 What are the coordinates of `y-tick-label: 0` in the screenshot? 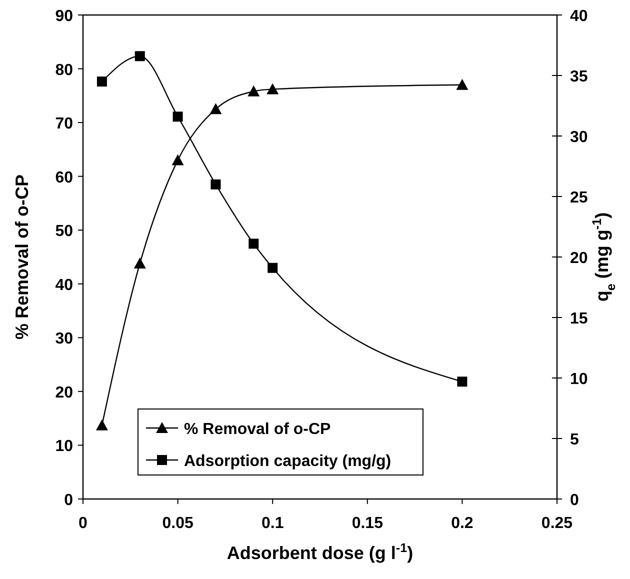 It's located at (69, 500).